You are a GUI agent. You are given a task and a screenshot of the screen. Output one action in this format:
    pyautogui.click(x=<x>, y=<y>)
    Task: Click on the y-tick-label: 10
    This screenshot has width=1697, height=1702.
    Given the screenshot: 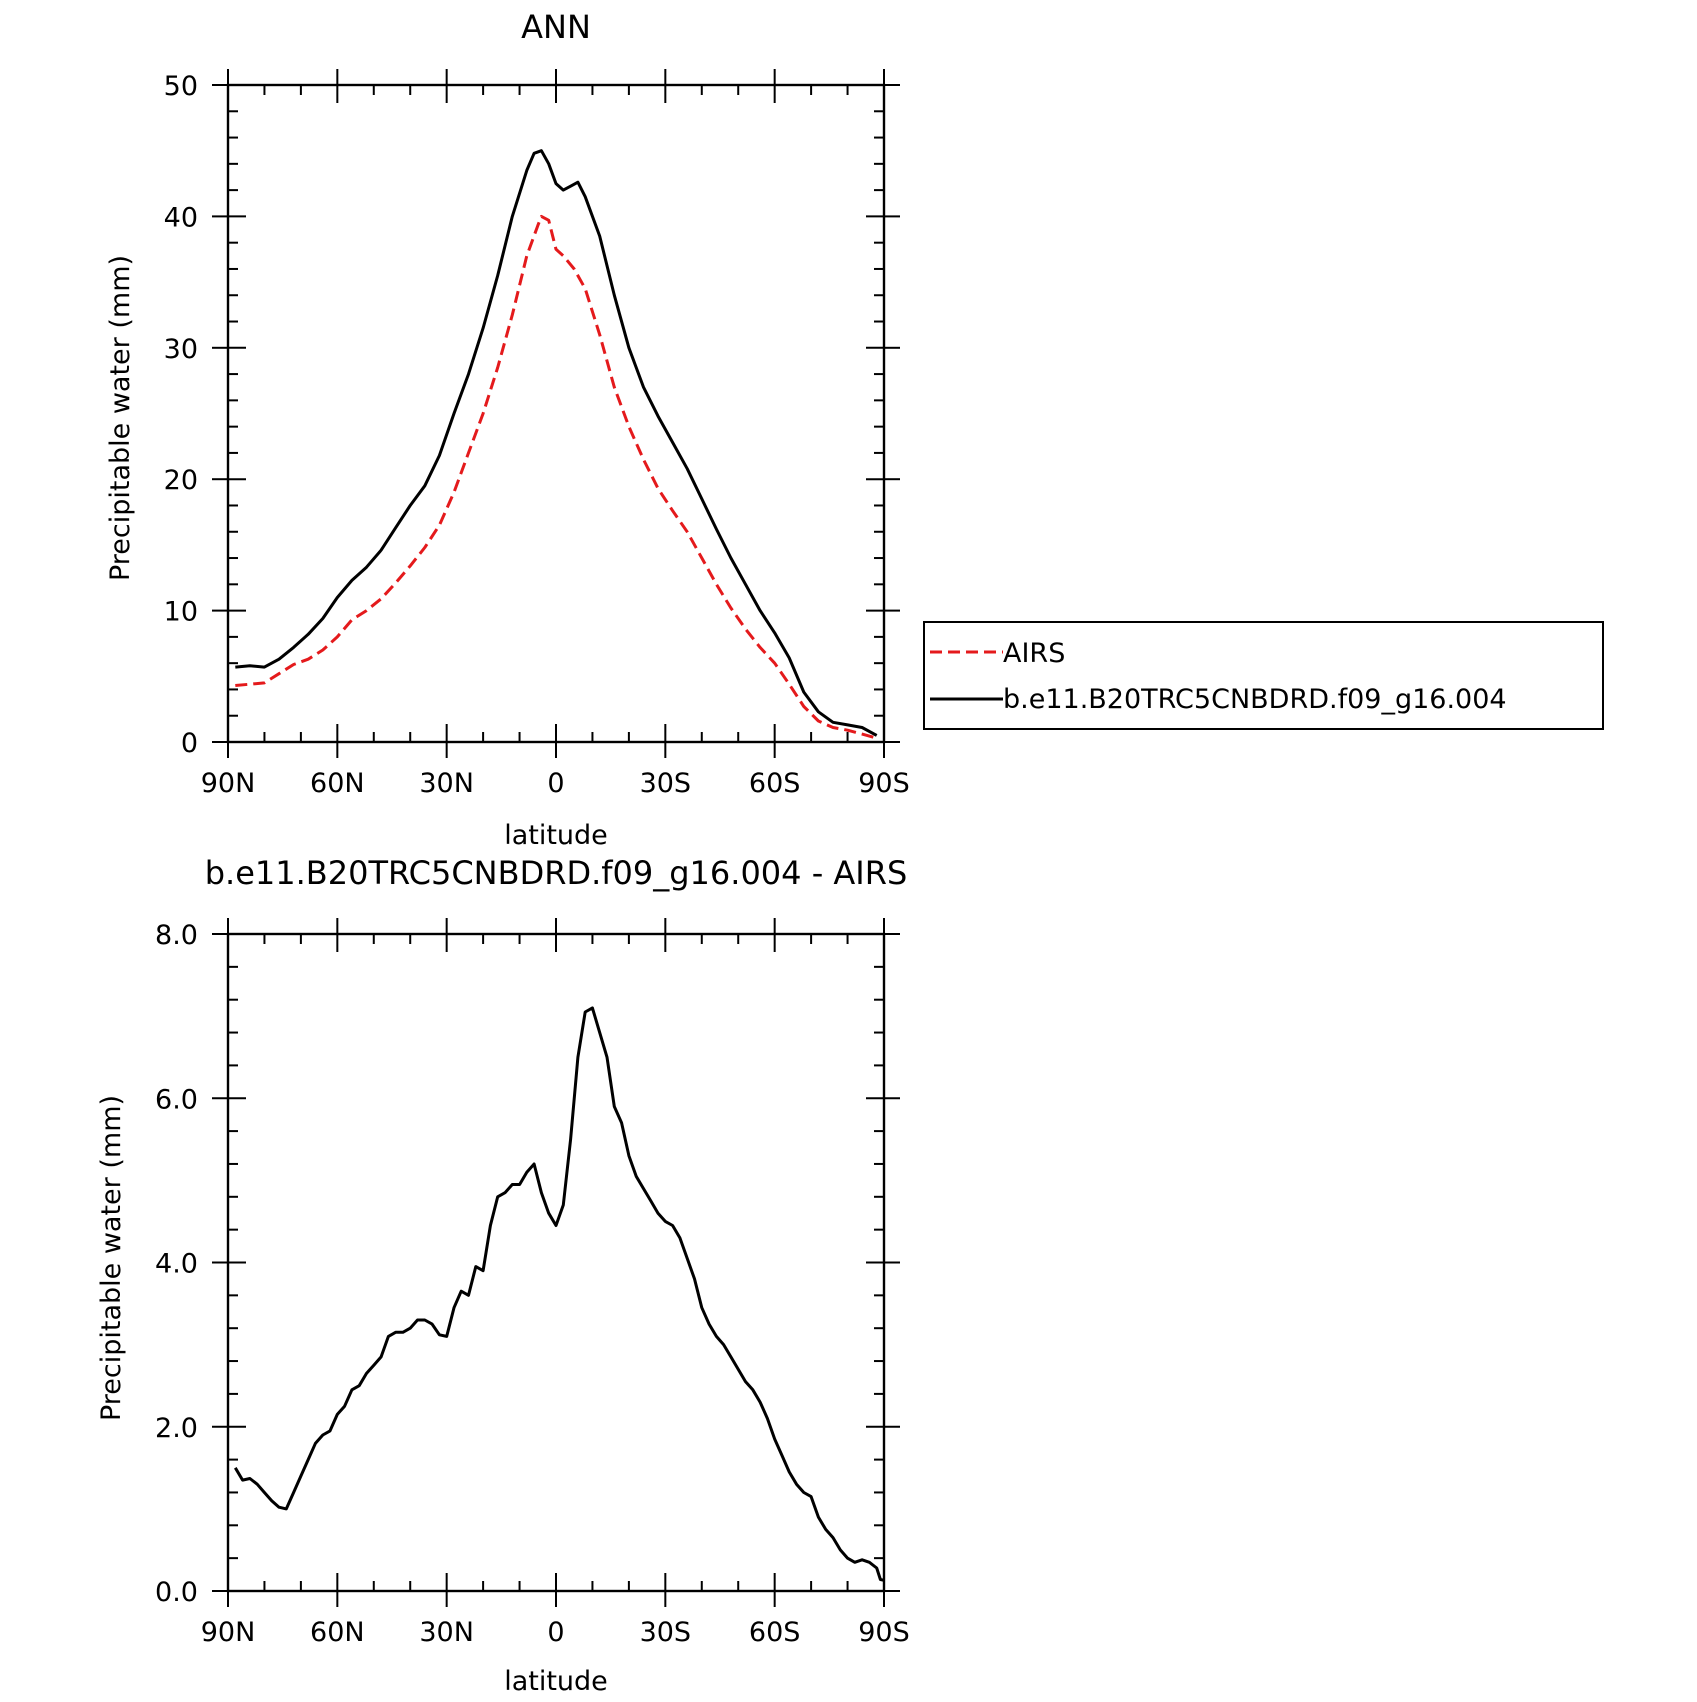 What is the action you would take?
    pyautogui.click(x=181, y=612)
    